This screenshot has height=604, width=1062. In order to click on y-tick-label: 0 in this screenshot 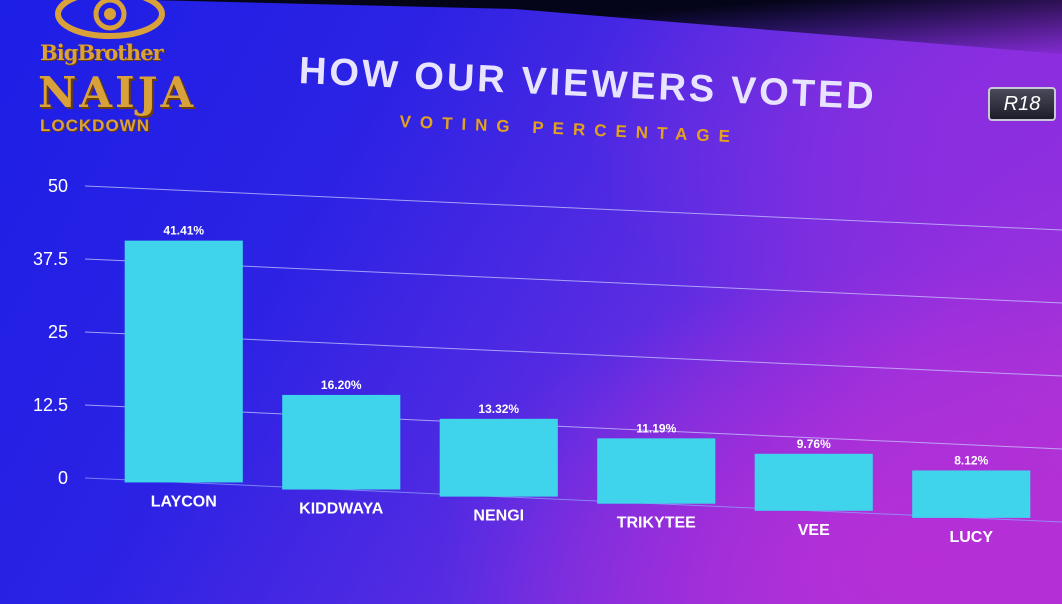, I will do `click(63, 478)`.